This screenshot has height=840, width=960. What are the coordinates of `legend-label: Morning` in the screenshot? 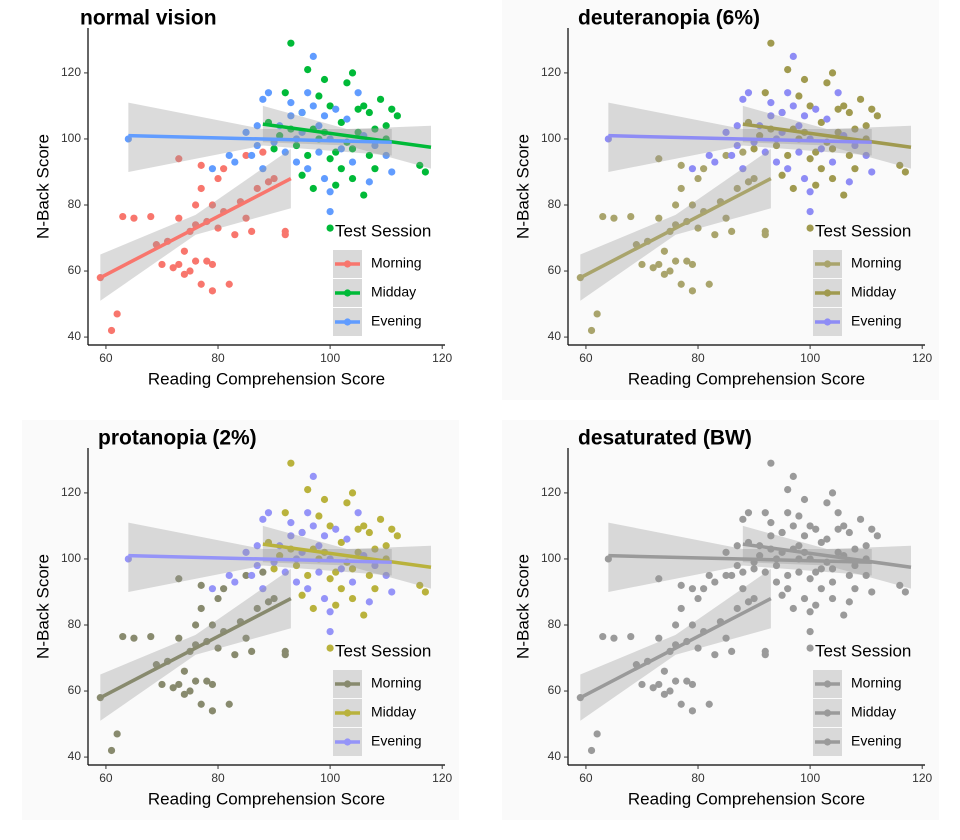 It's located at (396, 263).